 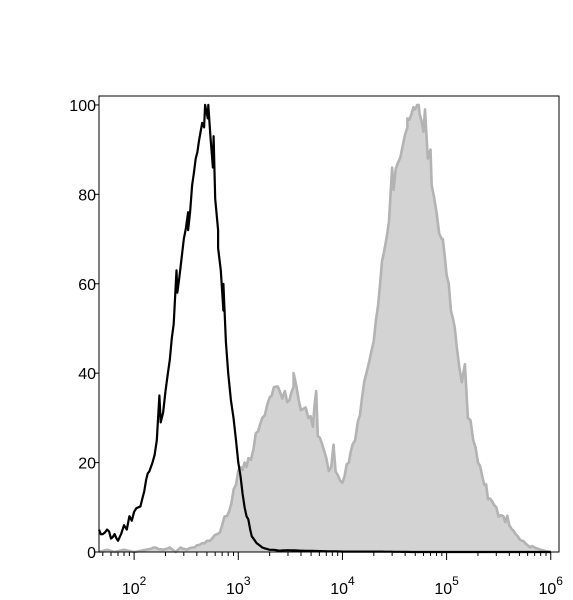 What do you see at coordinates (342, 586) in the screenshot?
I see `x-tick-label-10-4: 10⁴` at bounding box center [342, 586].